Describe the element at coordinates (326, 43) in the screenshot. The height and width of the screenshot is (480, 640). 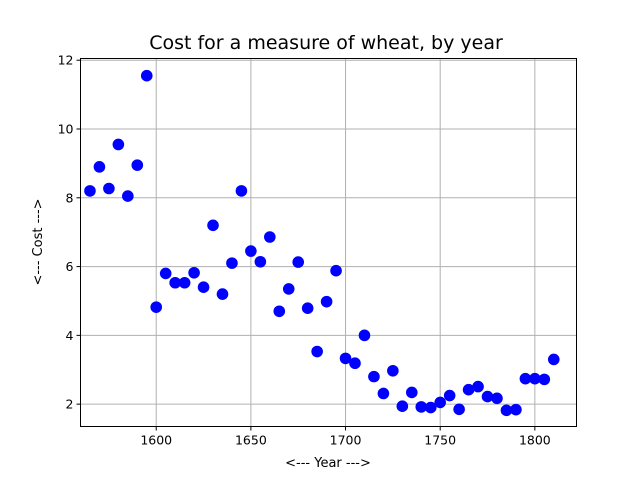
I see `chart-title: Cost for a measure of wheat, by year` at that location.